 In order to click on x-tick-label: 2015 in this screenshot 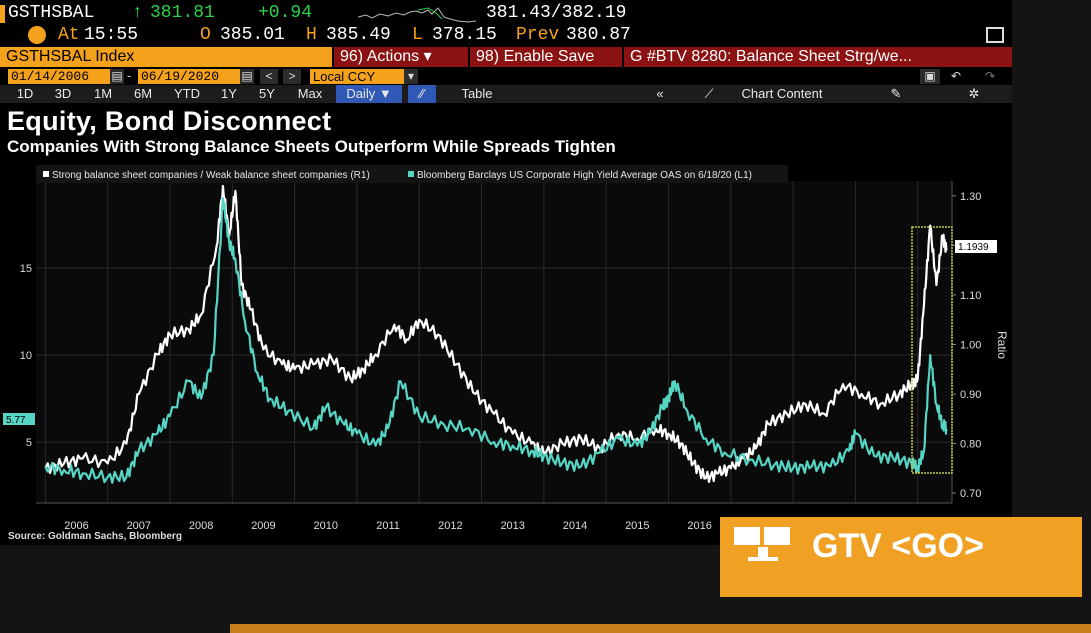, I will do `click(637, 525)`.